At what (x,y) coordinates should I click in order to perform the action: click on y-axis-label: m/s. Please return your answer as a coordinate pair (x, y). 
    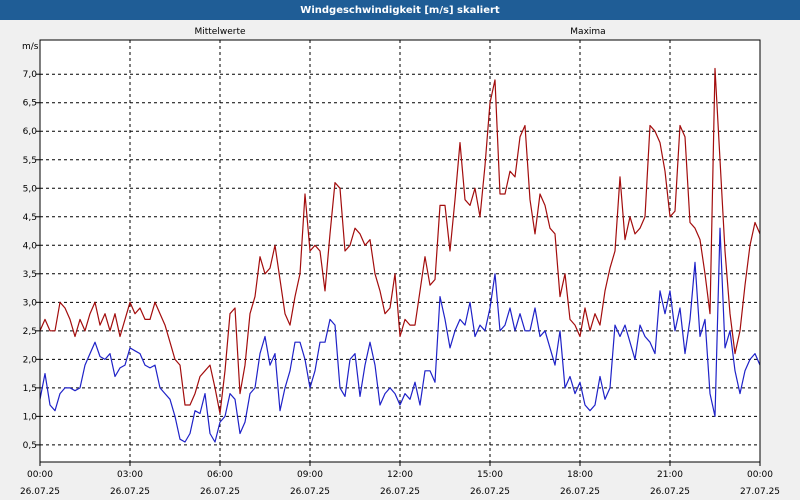
    Looking at the image, I should click on (30, 47).